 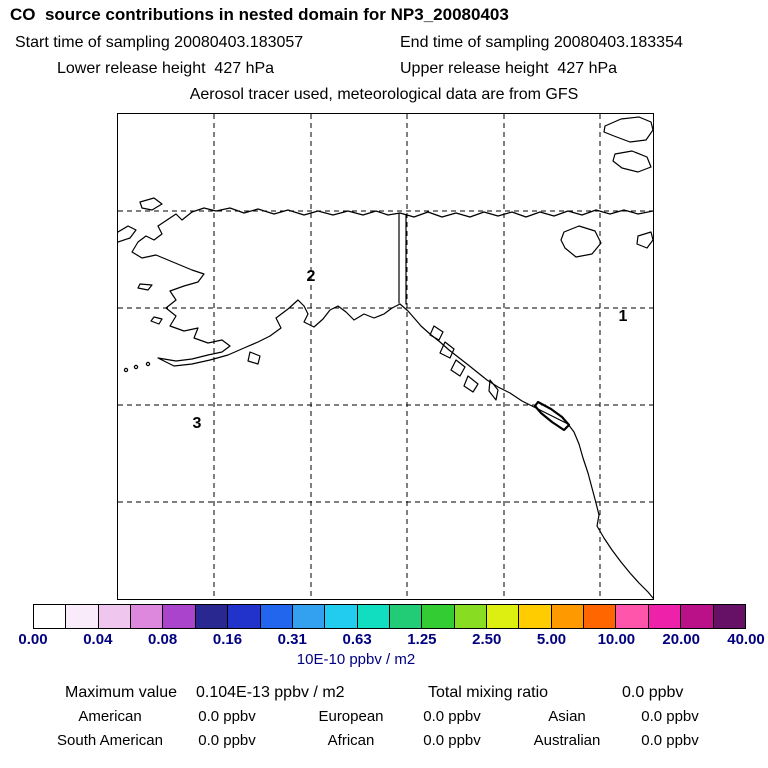 I want to click on region-european-label: European, so click(x=351, y=716).